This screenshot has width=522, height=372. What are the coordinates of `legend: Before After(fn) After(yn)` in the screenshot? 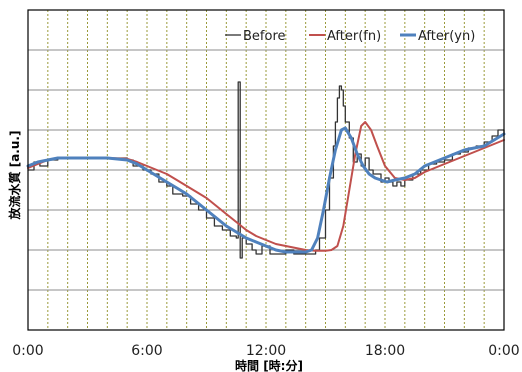 It's located at (350, 36).